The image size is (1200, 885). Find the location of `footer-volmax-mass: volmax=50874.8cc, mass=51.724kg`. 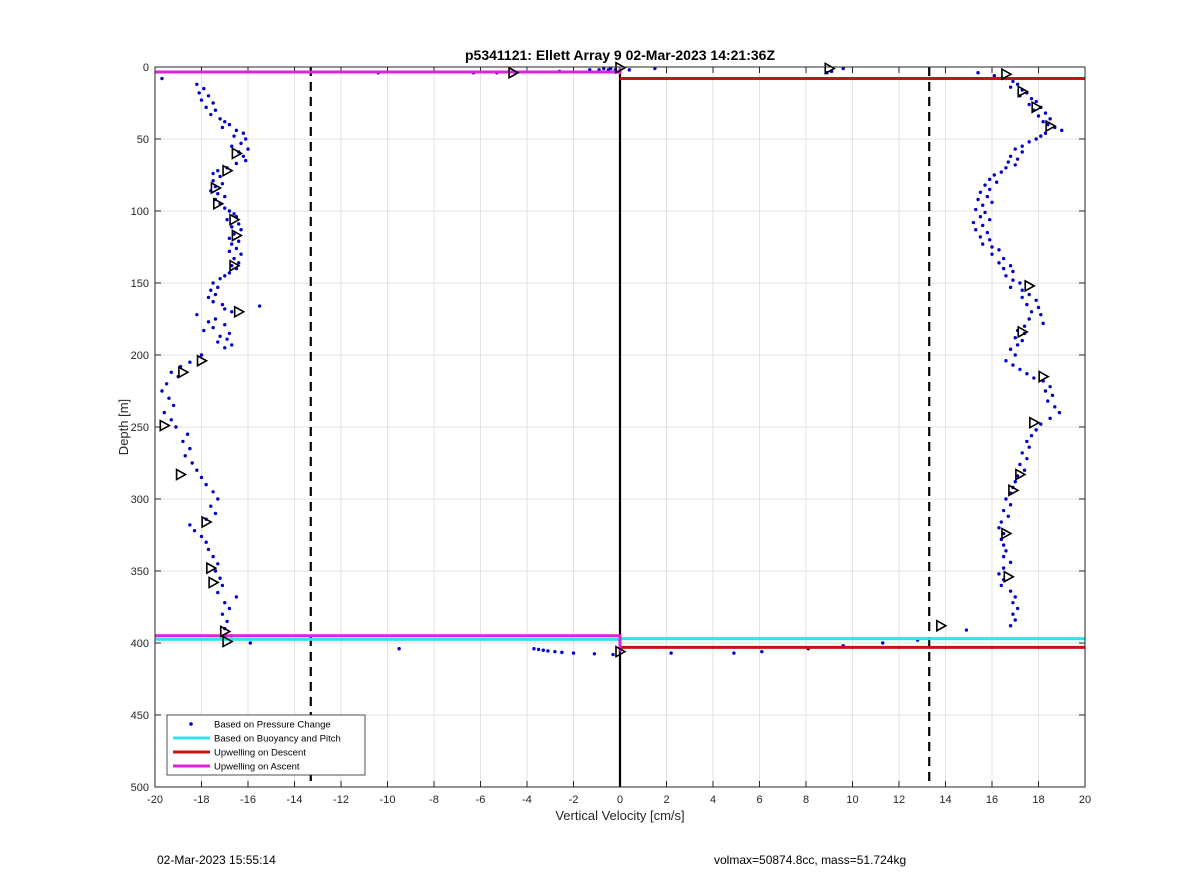

footer-volmax-mass: volmax=50874.8cc, mass=51.724kg is located at coordinates (810, 860).